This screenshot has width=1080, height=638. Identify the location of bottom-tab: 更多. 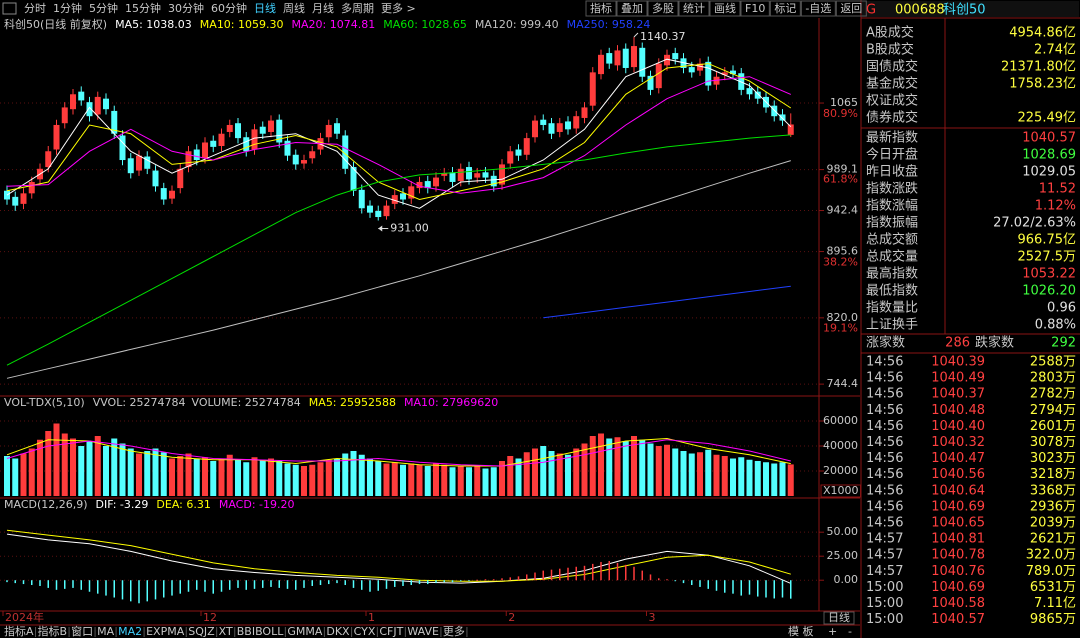
(454, 631).